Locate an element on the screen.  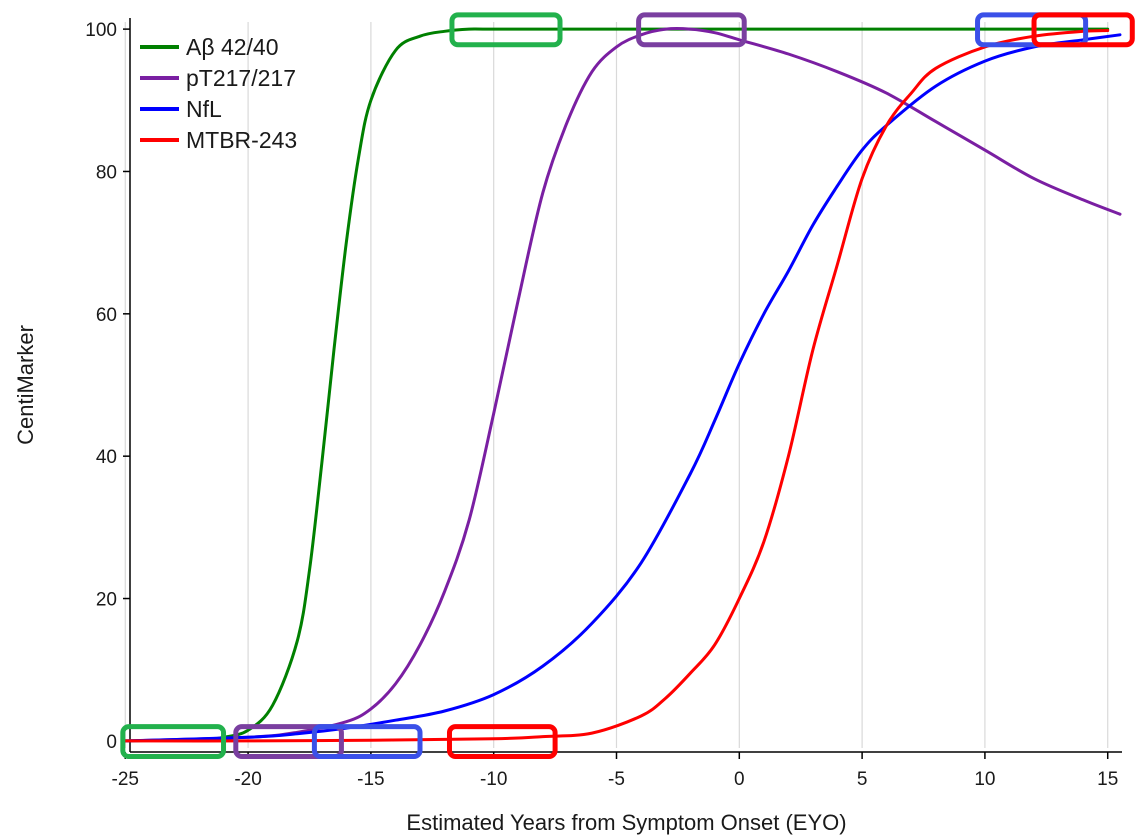
y-tick-label: 60 is located at coordinates (106, 315).